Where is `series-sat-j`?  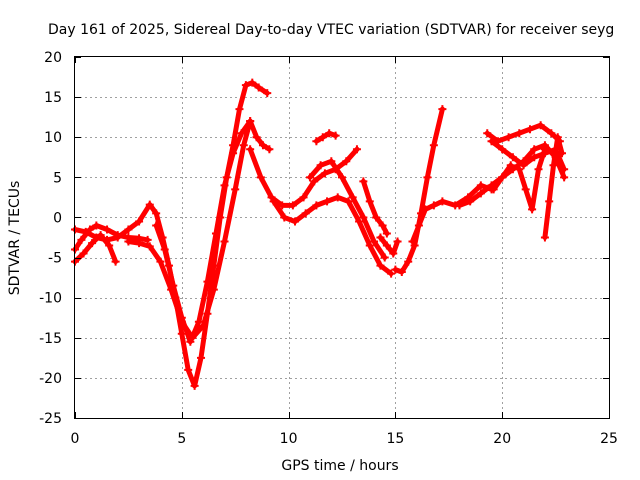
series-sat-j is located at coordinates (375, 207).